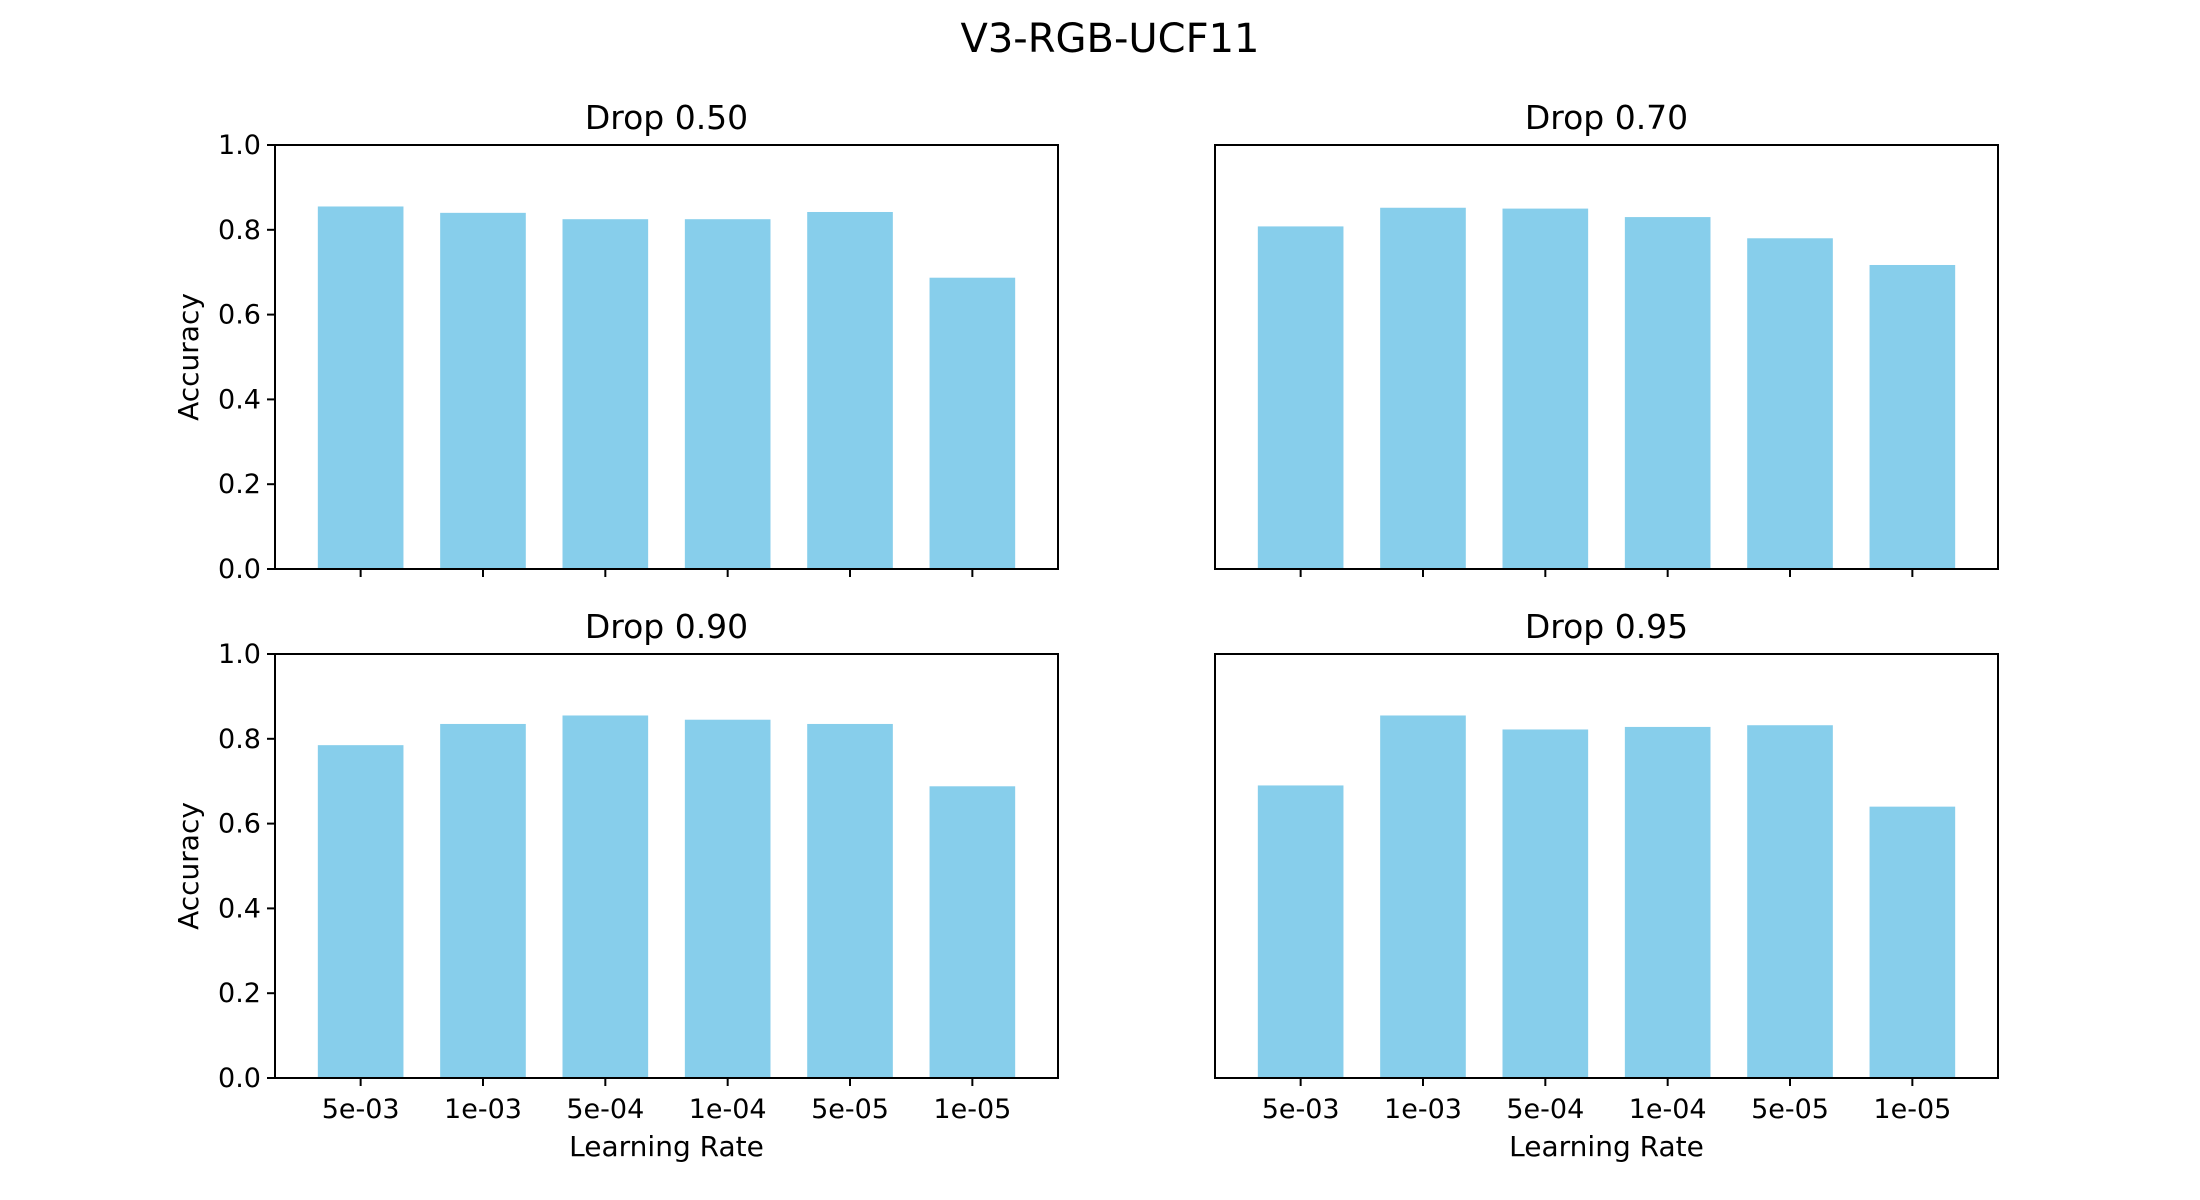  I want to click on subplot-2: Drop 0.70, so click(1606, 337).